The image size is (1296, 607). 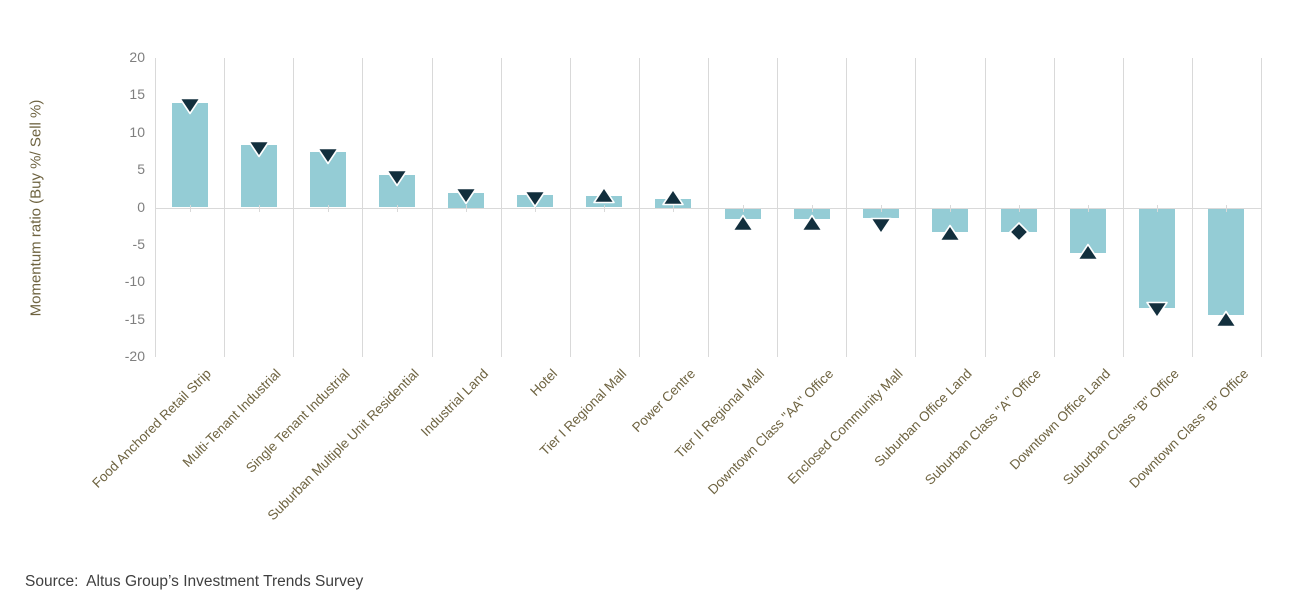 What do you see at coordinates (134, 281) in the screenshot?
I see `y-tick-label: -10` at bounding box center [134, 281].